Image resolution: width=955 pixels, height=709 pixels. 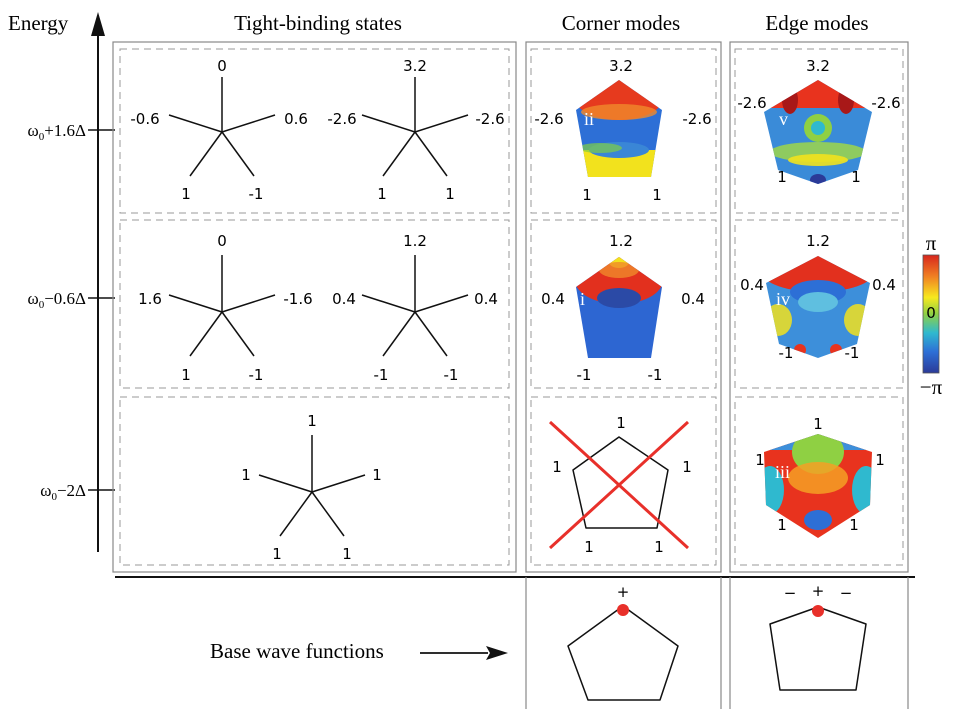 What do you see at coordinates (311, 487) in the screenshot?
I see `tb-labels-row3: 1 1 1 1 1` at bounding box center [311, 487].